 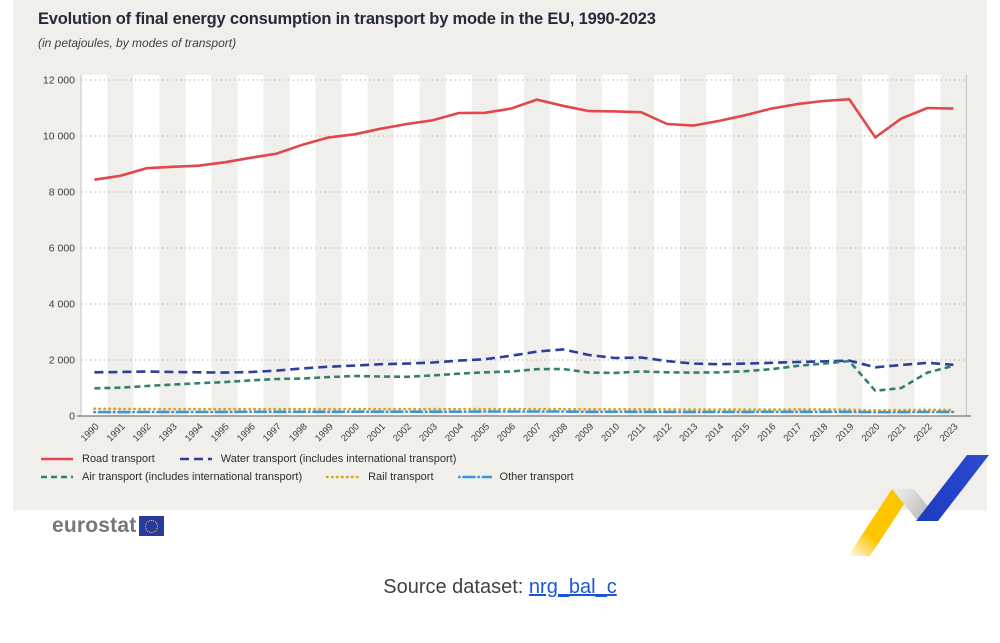 I want to click on legend-item: Road transport, so click(x=97, y=459).